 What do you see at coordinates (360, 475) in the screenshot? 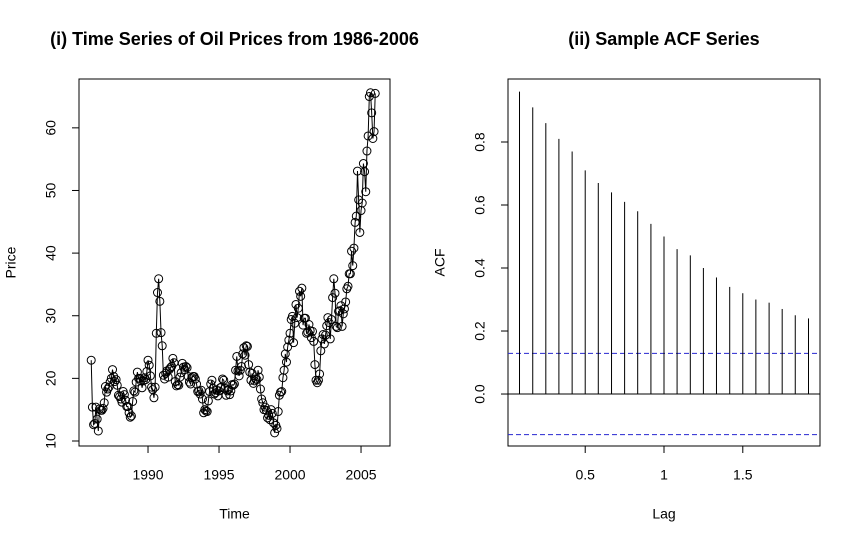
I see `x-tick-label: 2005` at bounding box center [360, 475].